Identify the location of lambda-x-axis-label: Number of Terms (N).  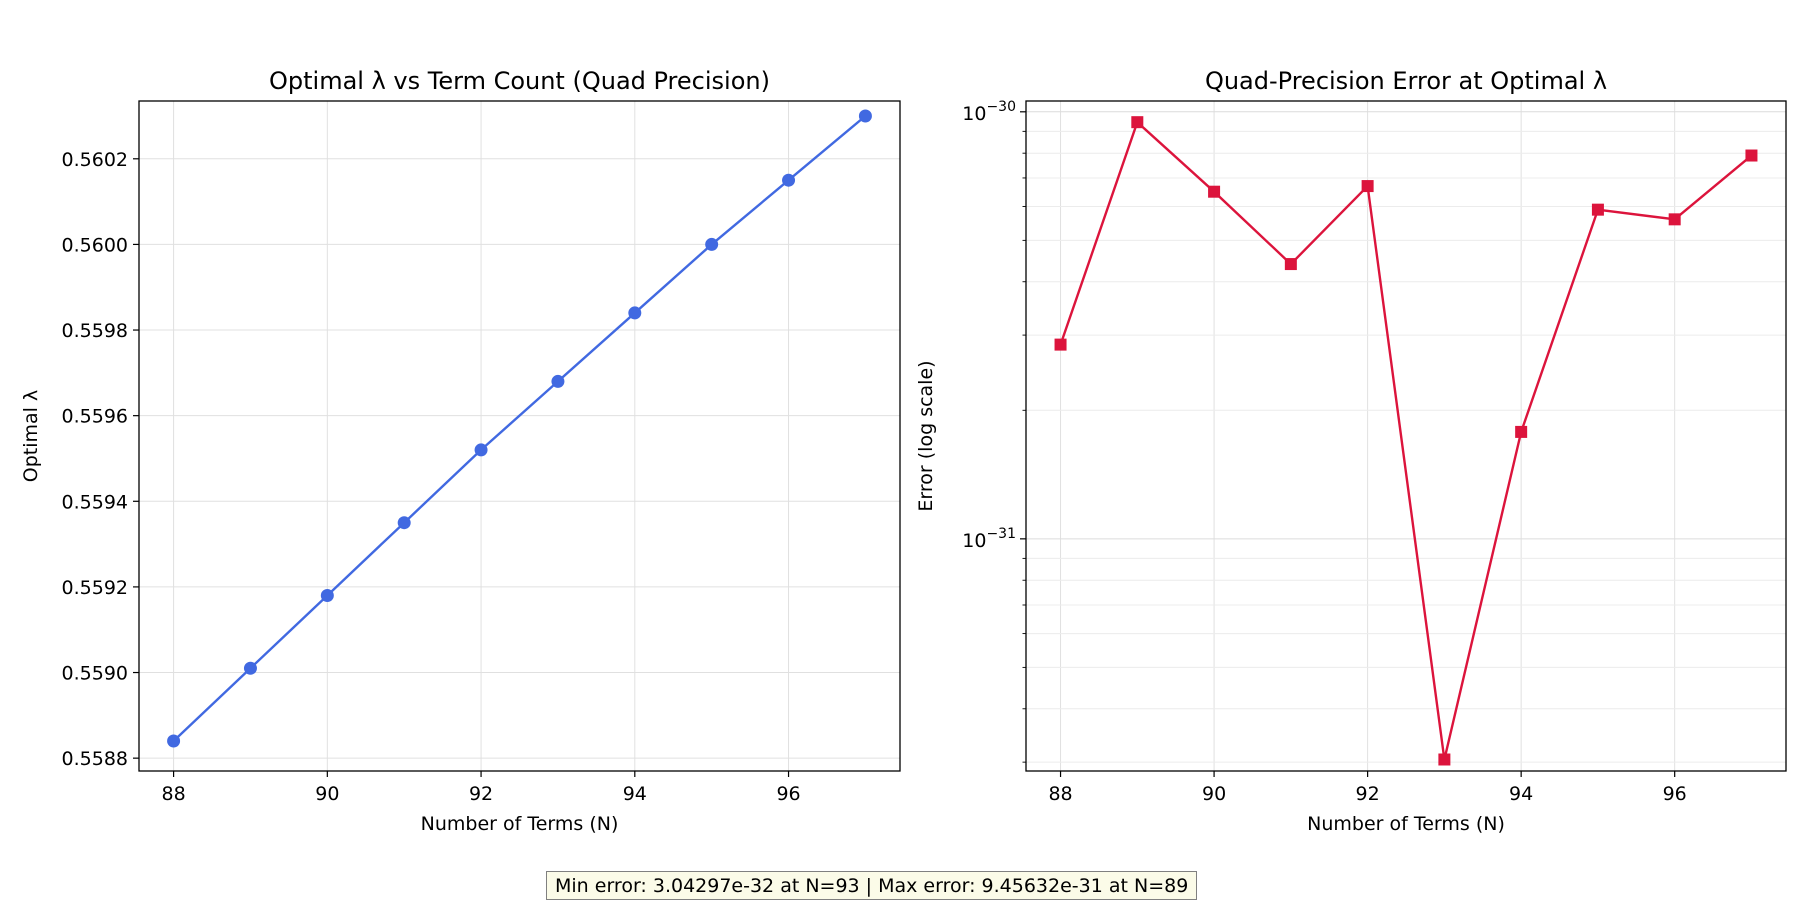
(520, 824).